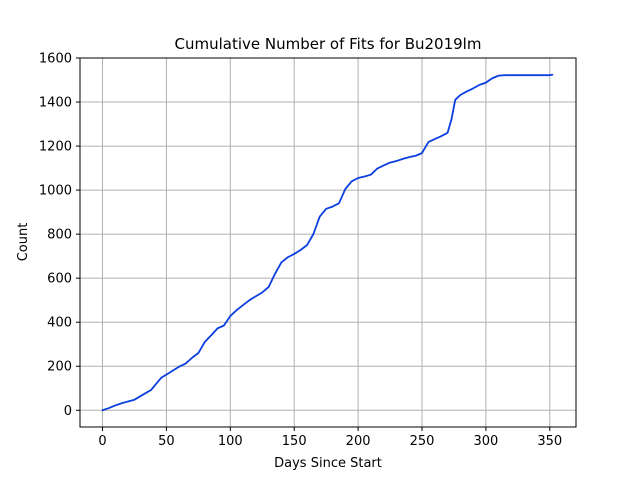 Image resolution: width=640 pixels, height=480 pixels. What do you see at coordinates (422, 441) in the screenshot?
I see `x-tick-label: 250` at bounding box center [422, 441].